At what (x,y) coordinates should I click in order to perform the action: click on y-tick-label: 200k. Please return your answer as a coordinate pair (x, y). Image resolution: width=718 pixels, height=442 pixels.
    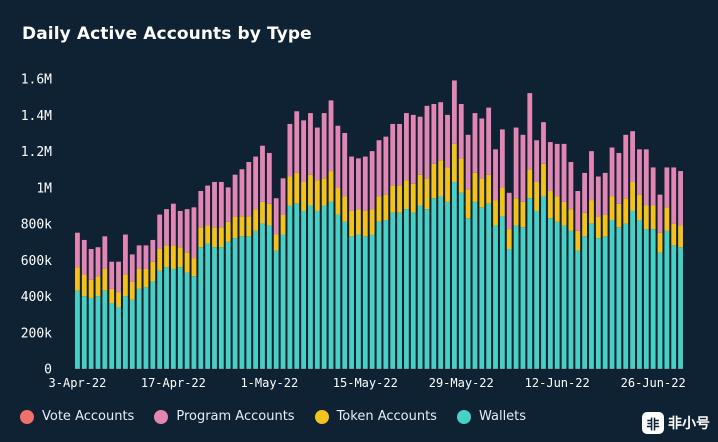
    Looking at the image, I should click on (36, 333).